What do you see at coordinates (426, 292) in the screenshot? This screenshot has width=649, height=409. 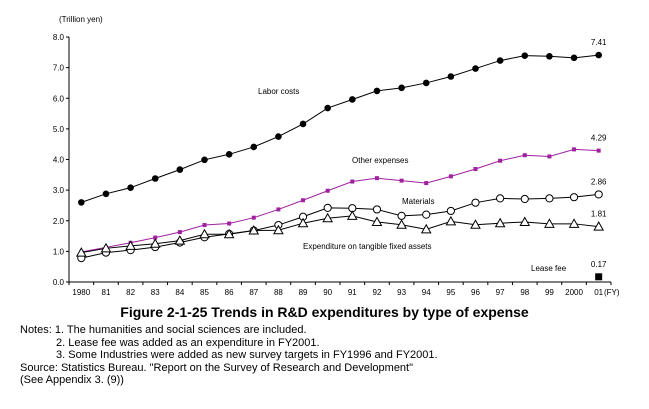 I see `x-tick-label: 94` at bounding box center [426, 292].